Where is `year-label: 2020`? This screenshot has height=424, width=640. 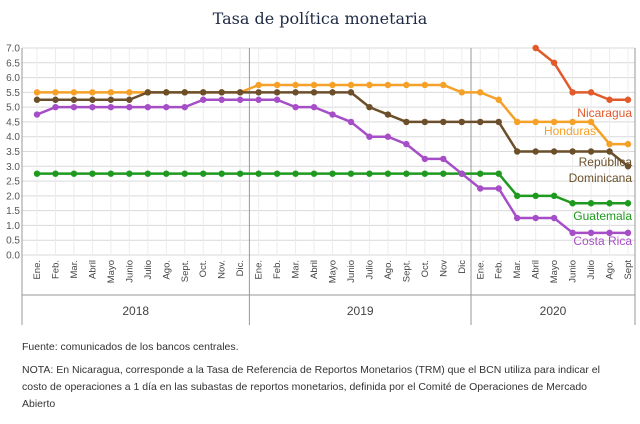 year-label: 2020 is located at coordinates (553, 311).